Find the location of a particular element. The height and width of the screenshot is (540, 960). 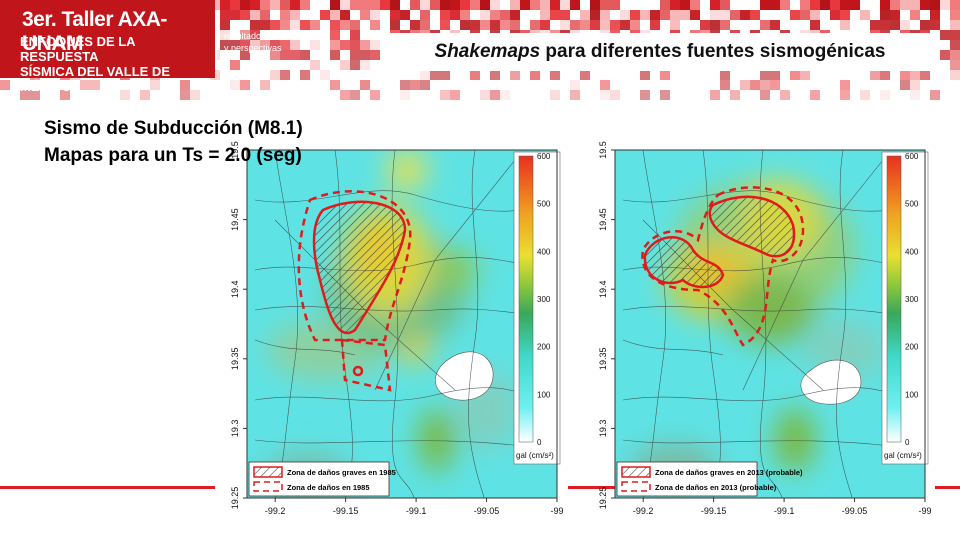

colorbar is located at coordinates (894, 299).